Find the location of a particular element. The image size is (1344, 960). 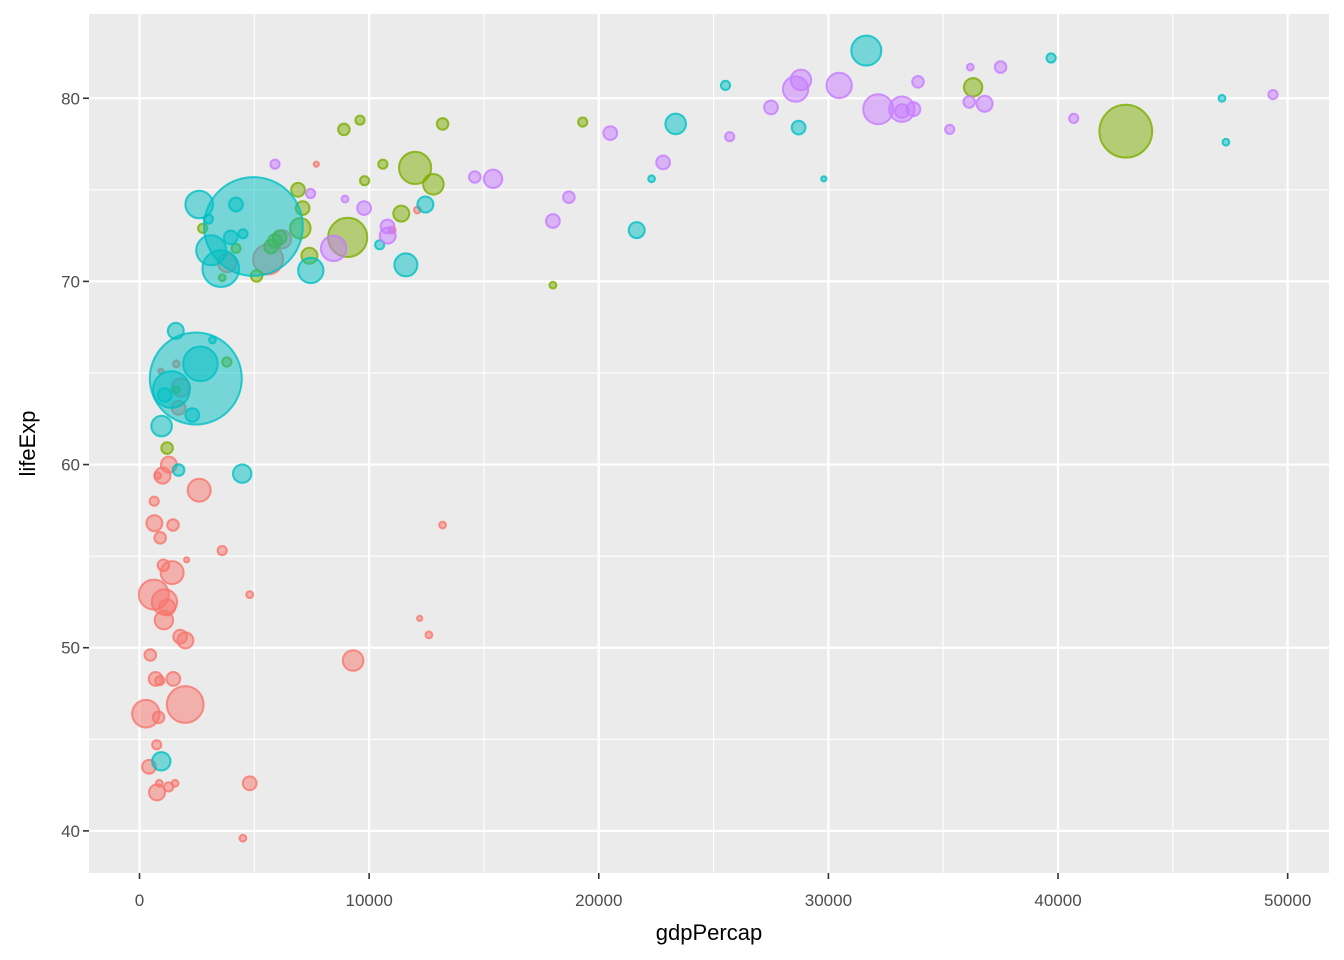

x-axis: 0 10000 20000 30000 40000 50000 is located at coordinates (723, 891).